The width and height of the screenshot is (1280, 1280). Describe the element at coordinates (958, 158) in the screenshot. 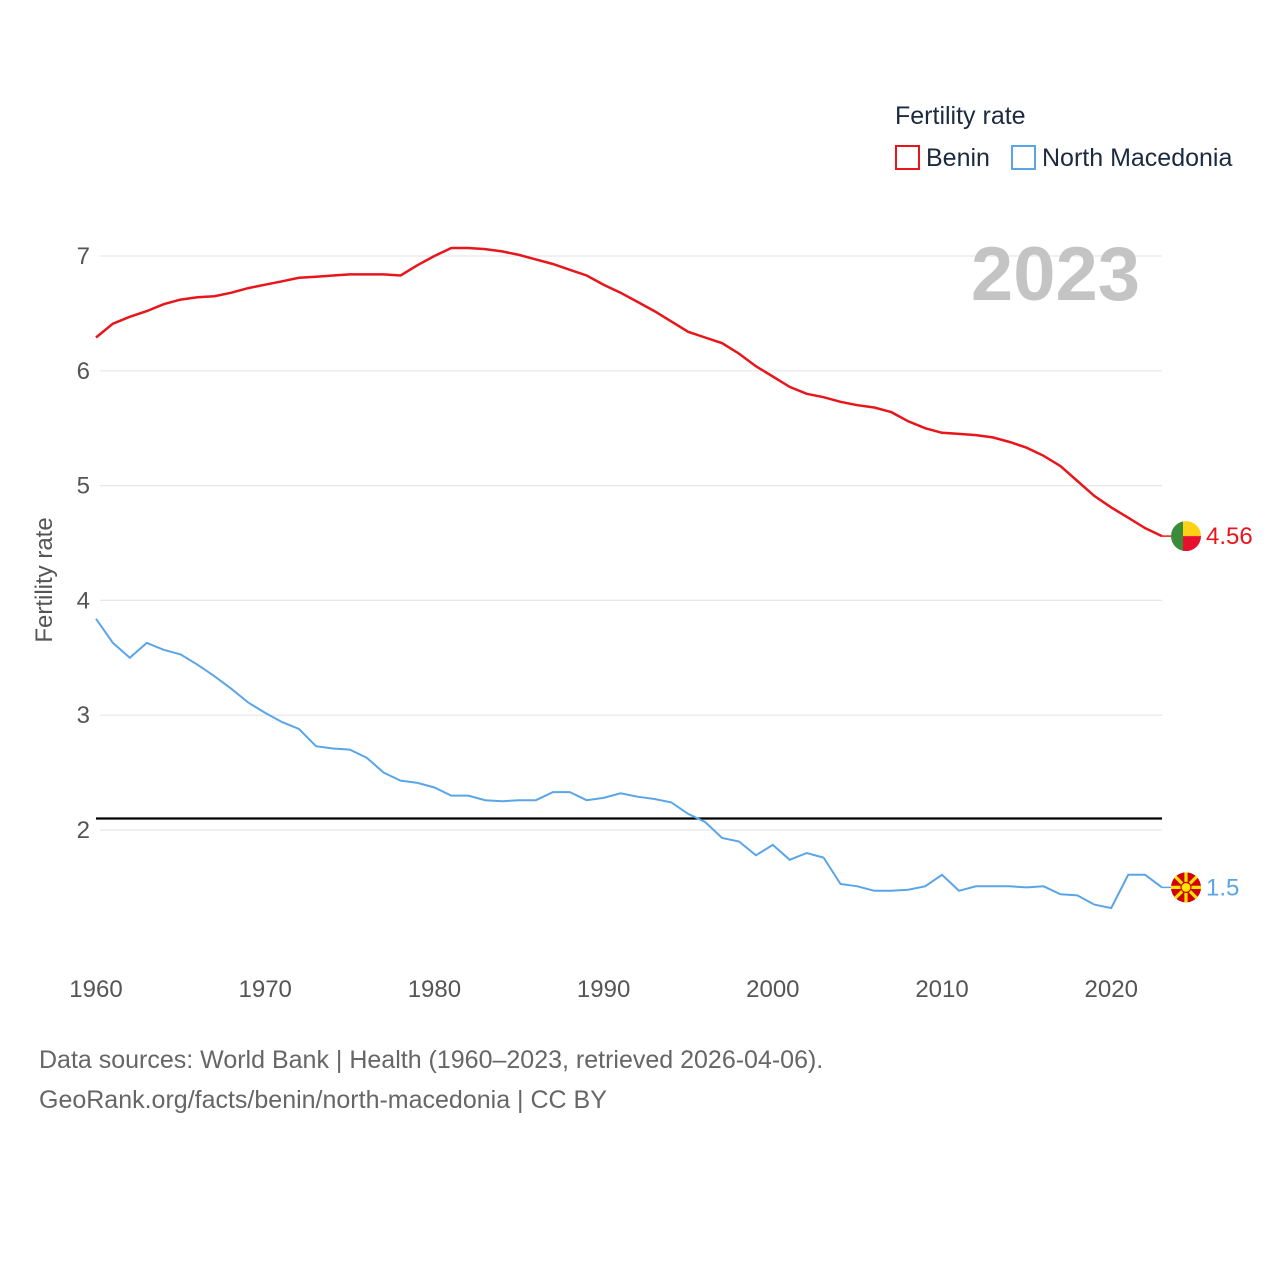

I see `legend-label-benin: Benin` at that location.